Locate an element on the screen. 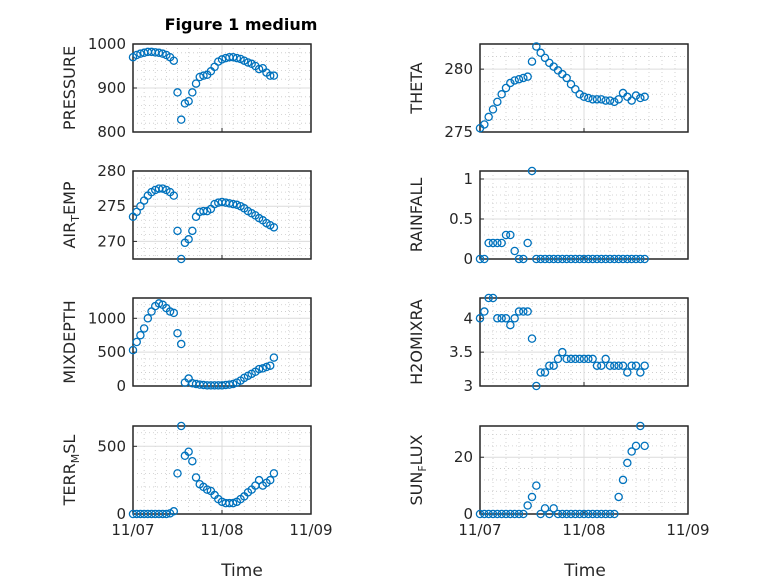 Image resolution: width=778 pixels, height=583 pixels. subplot-1: 800 900 1000 PRESSURE is located at coordinates (186, 88).